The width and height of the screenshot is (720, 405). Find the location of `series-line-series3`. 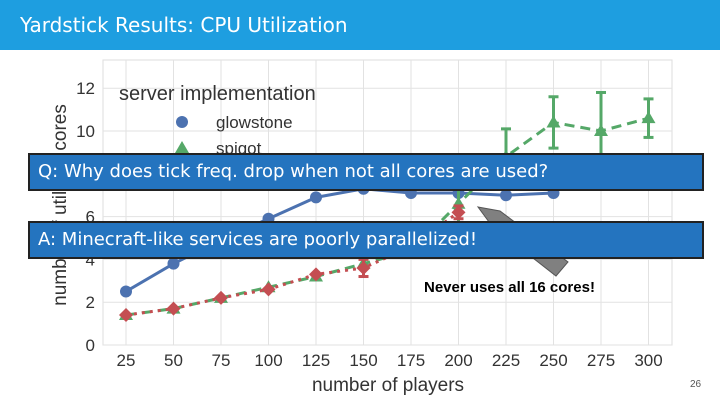

series-line-series3 is located at coordinates (292, 264).